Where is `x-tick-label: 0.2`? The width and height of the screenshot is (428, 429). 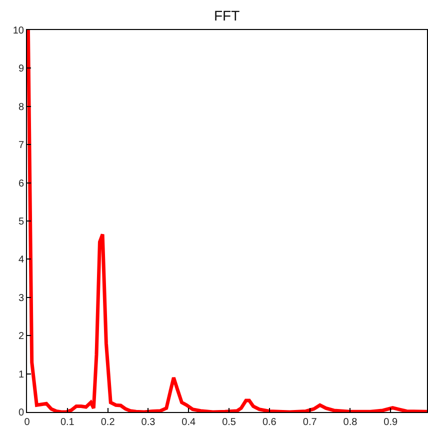 x-tick-label: 0.2 is located at coordinates (108, 422).